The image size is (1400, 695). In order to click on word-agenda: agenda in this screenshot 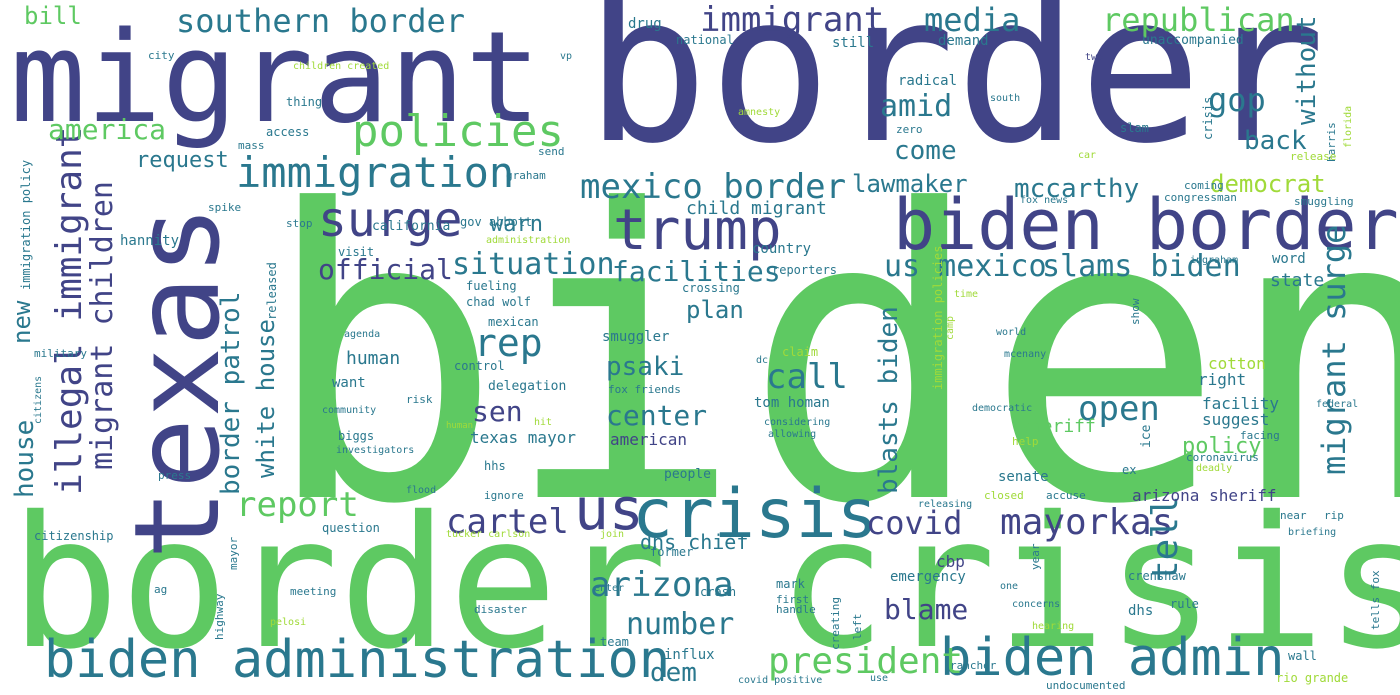, I will do `click(362, 334)`.